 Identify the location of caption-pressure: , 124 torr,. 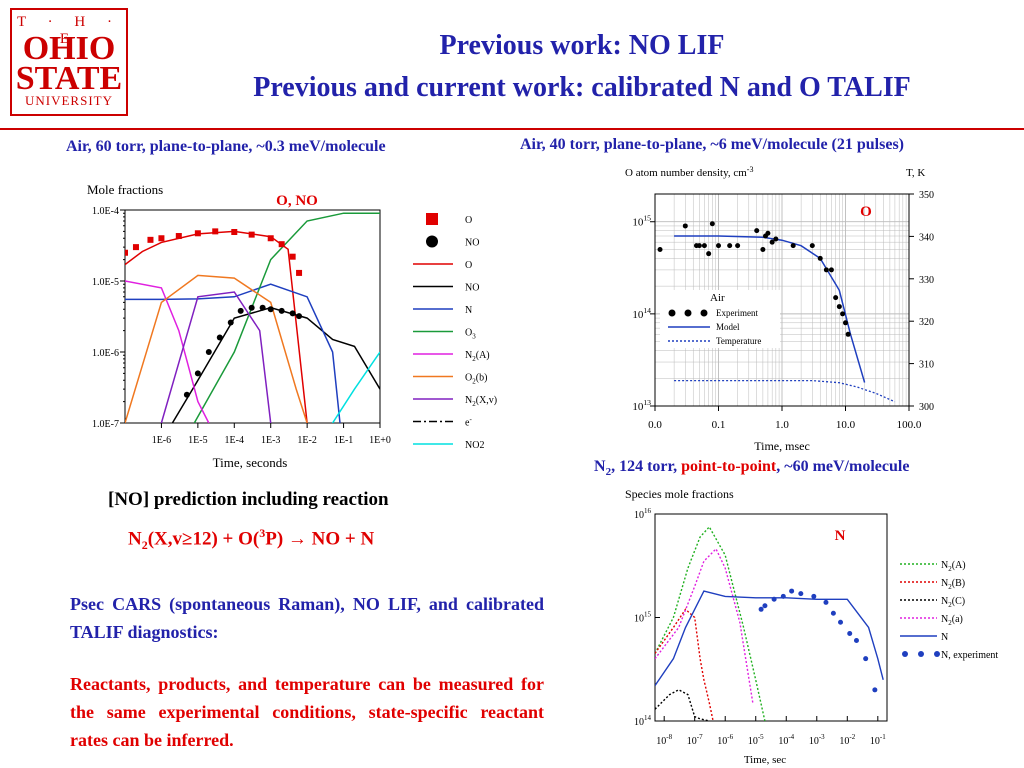
(646, 466).